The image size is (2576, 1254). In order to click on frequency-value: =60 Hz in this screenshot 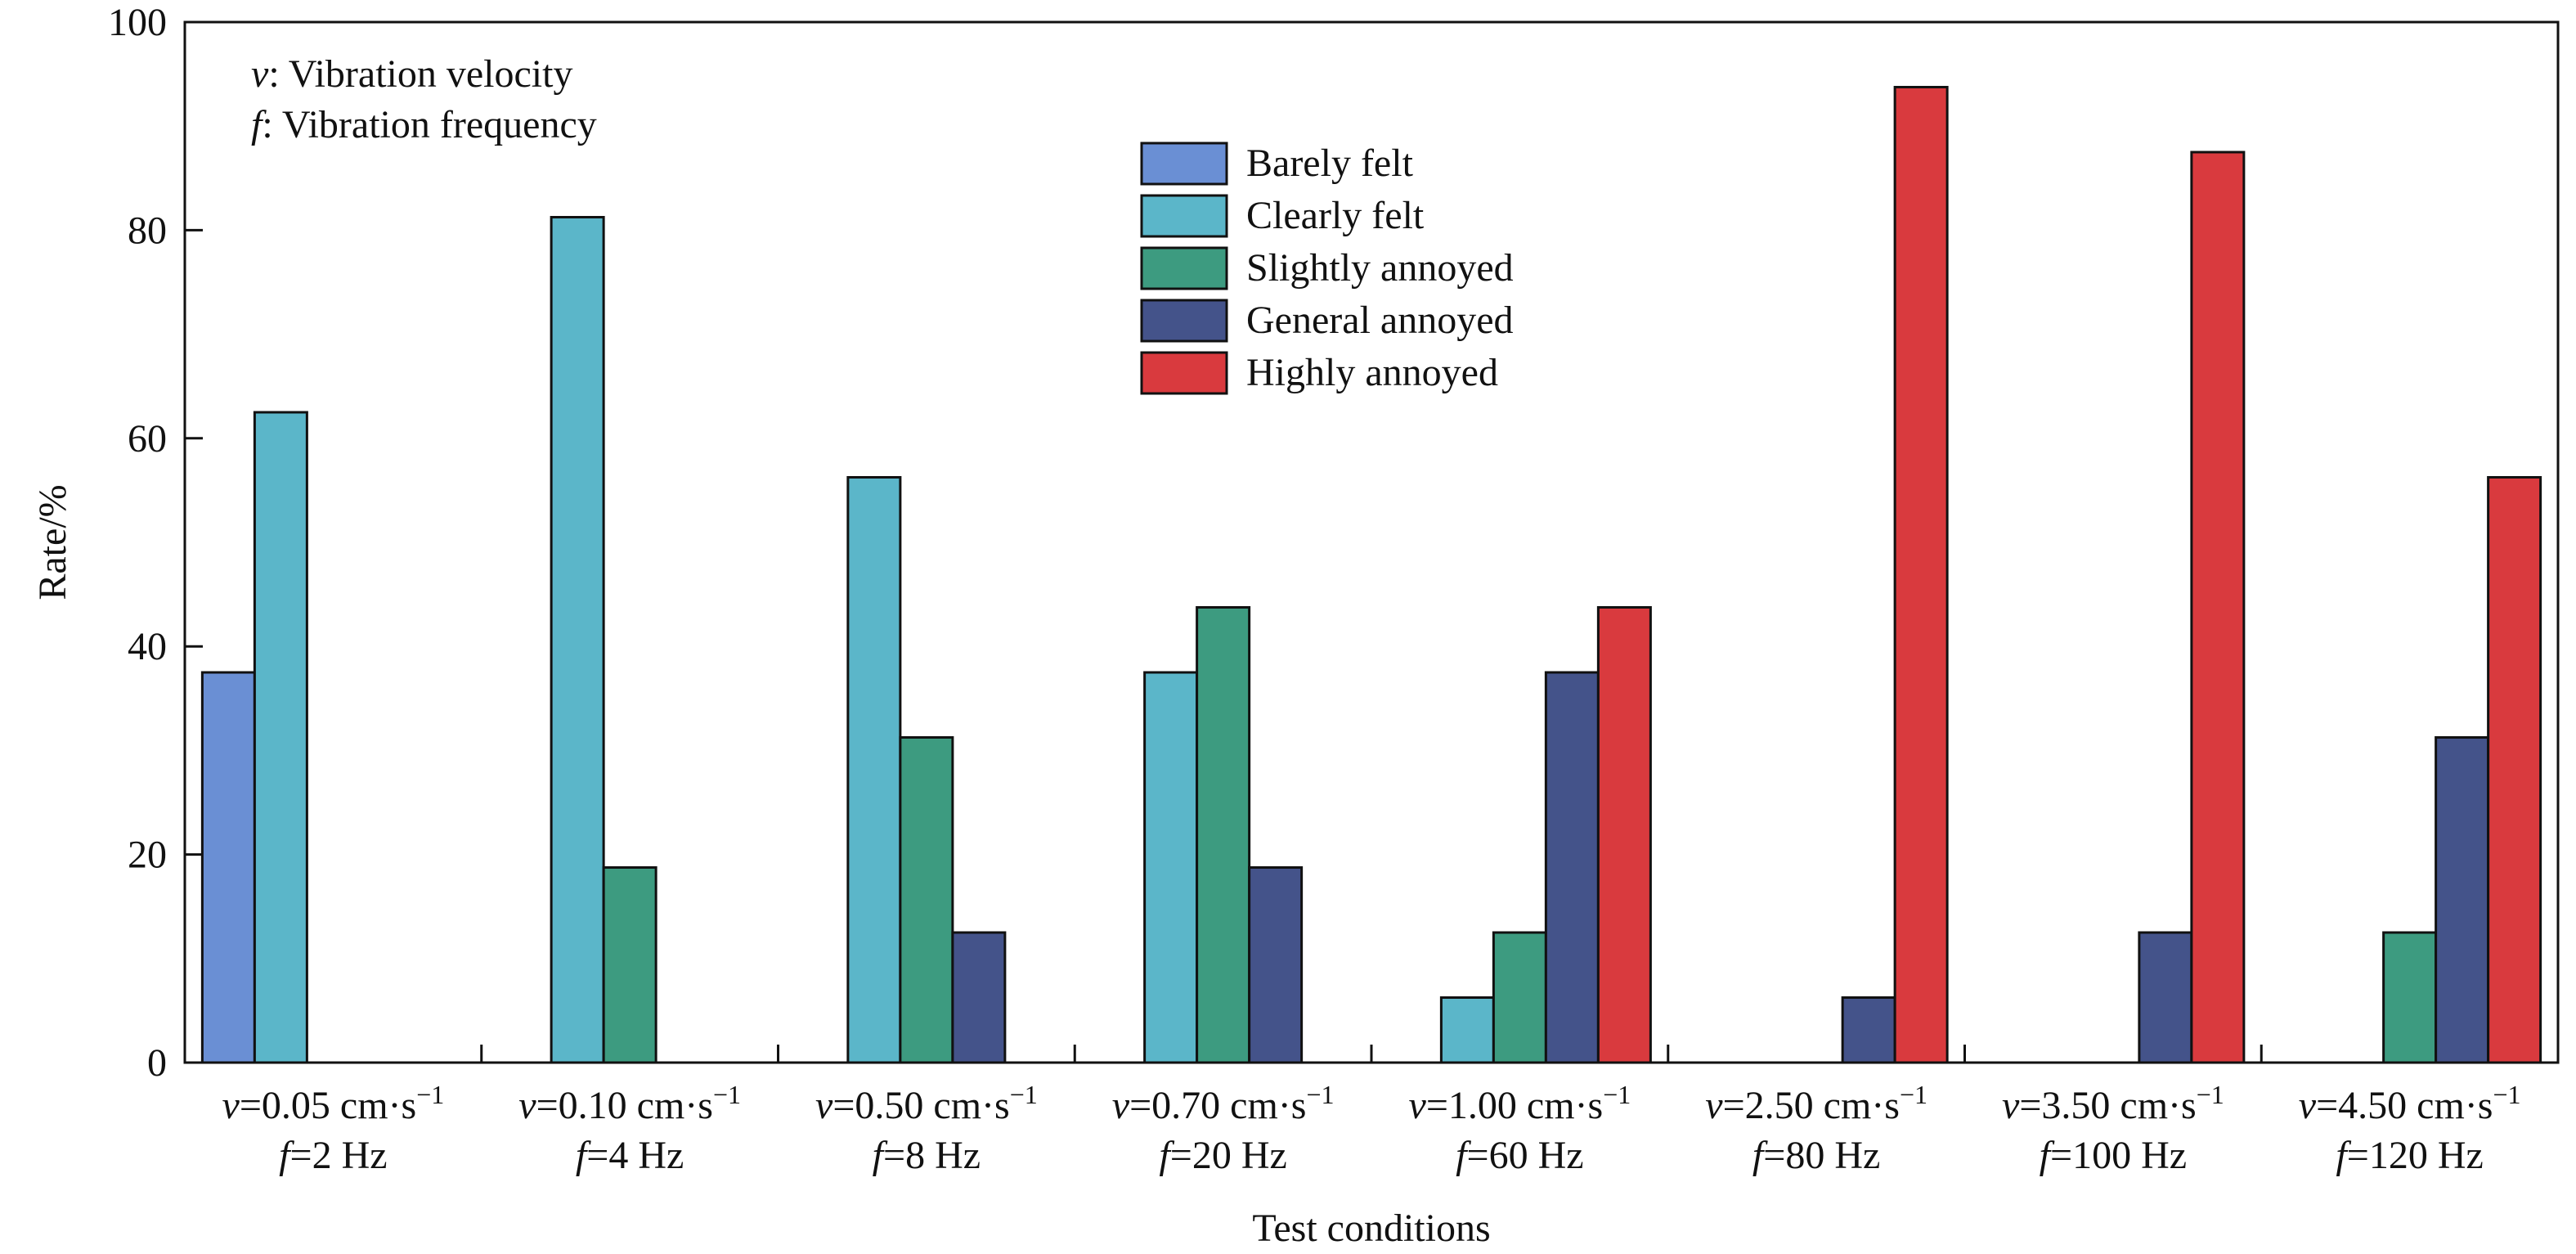, I will do `click(1526, 1155)`.